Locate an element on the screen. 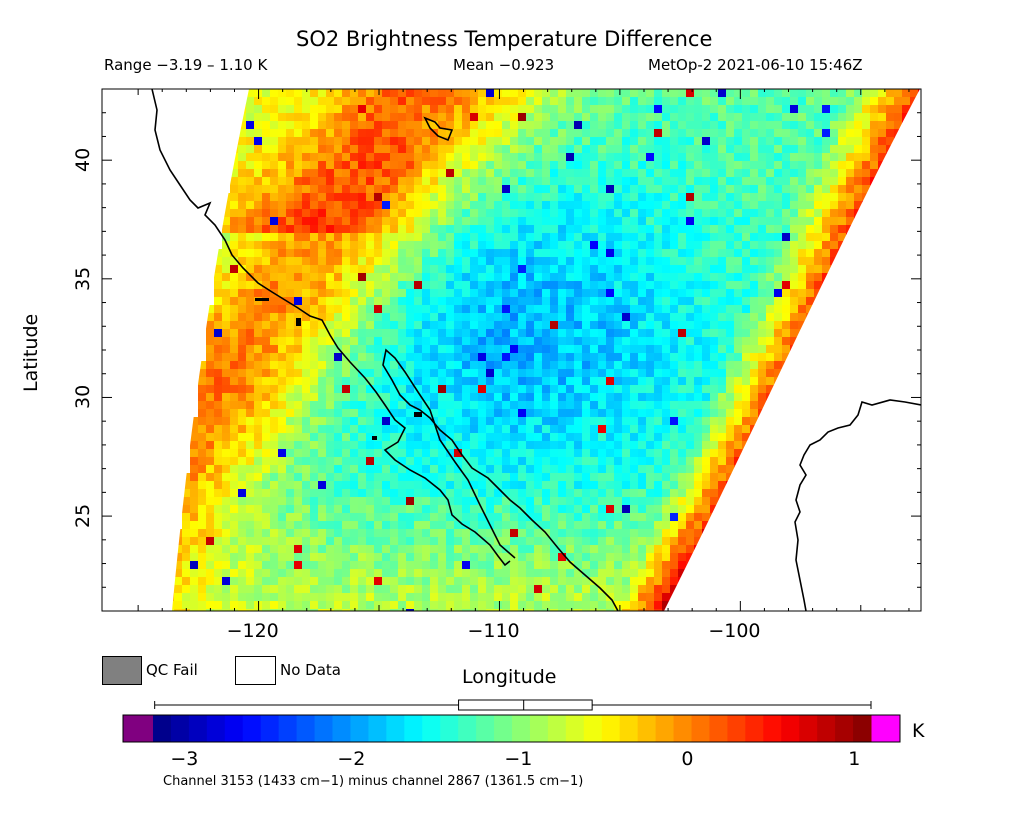 This screenshot has width=1024, height=813. x-tick-label: −120 is located at coordinates (252, 631).